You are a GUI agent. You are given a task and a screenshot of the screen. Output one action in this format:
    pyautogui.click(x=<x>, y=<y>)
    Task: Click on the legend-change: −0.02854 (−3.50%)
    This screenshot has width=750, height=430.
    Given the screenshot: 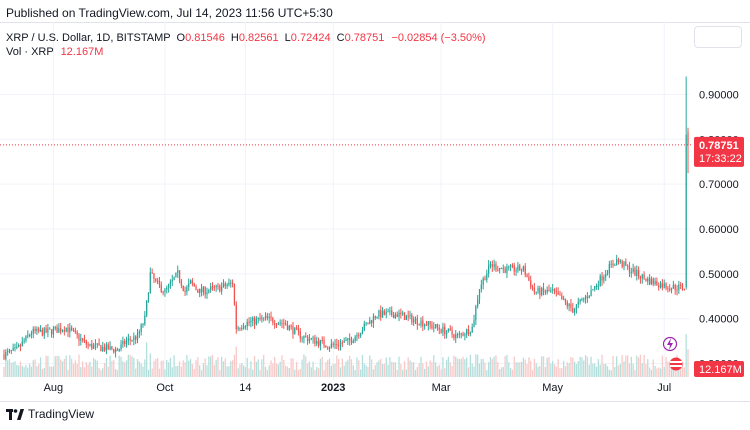 What is the action you would take?
    pyautogui.click(x=438, y=38)
    